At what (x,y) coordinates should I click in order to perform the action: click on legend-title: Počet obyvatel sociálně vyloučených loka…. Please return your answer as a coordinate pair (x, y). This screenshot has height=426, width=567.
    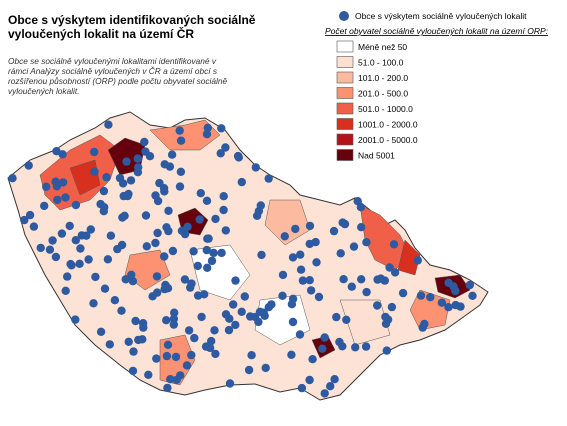
    Looking at the image, I should click on (437, 31).